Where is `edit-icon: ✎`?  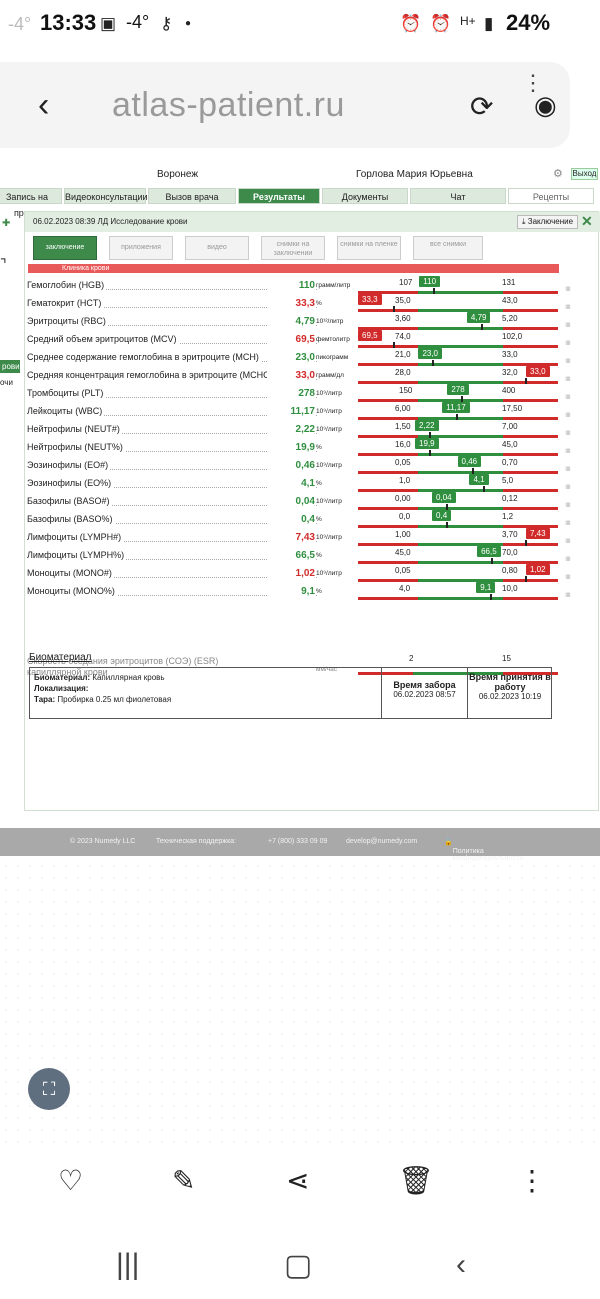
edit-icon: ✎ is located at coordinates (184, 1180).